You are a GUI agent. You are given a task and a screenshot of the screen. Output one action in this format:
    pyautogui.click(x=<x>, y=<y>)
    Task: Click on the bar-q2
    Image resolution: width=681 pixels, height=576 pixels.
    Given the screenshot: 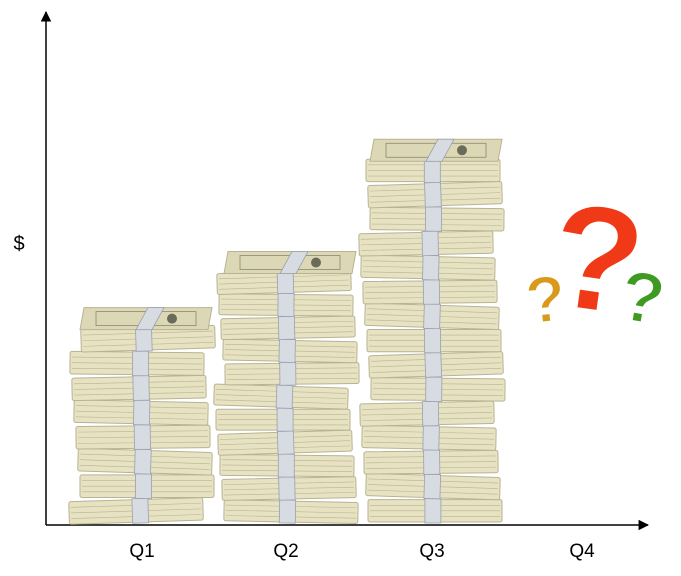 What is the action you would take?
    pyautogui.click(x=286, y=387)
    